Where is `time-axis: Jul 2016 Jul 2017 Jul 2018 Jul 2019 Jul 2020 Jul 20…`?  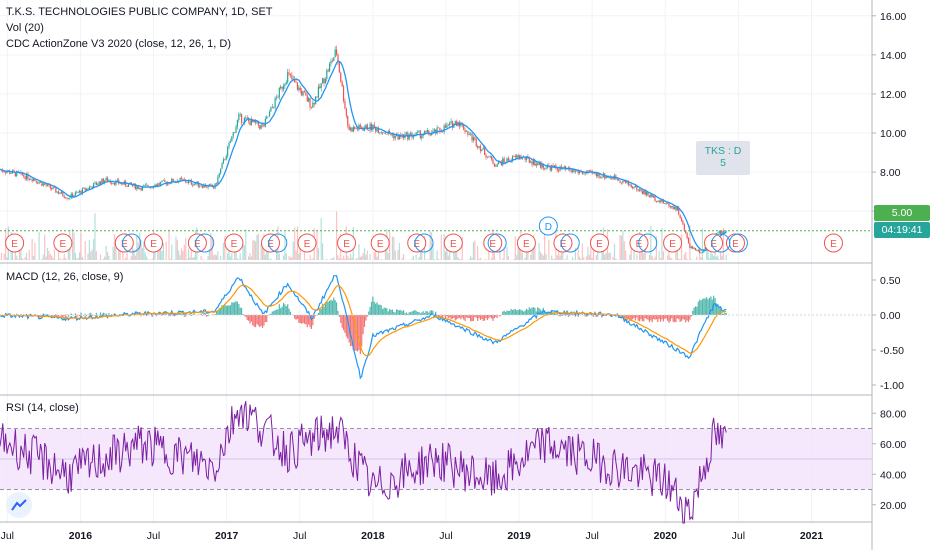
time-axis: Jul 2016 Jul 2017 Jul 2018 Jul 2019 Jul 2020 Jul 20… is located at coordinates (412, 536).